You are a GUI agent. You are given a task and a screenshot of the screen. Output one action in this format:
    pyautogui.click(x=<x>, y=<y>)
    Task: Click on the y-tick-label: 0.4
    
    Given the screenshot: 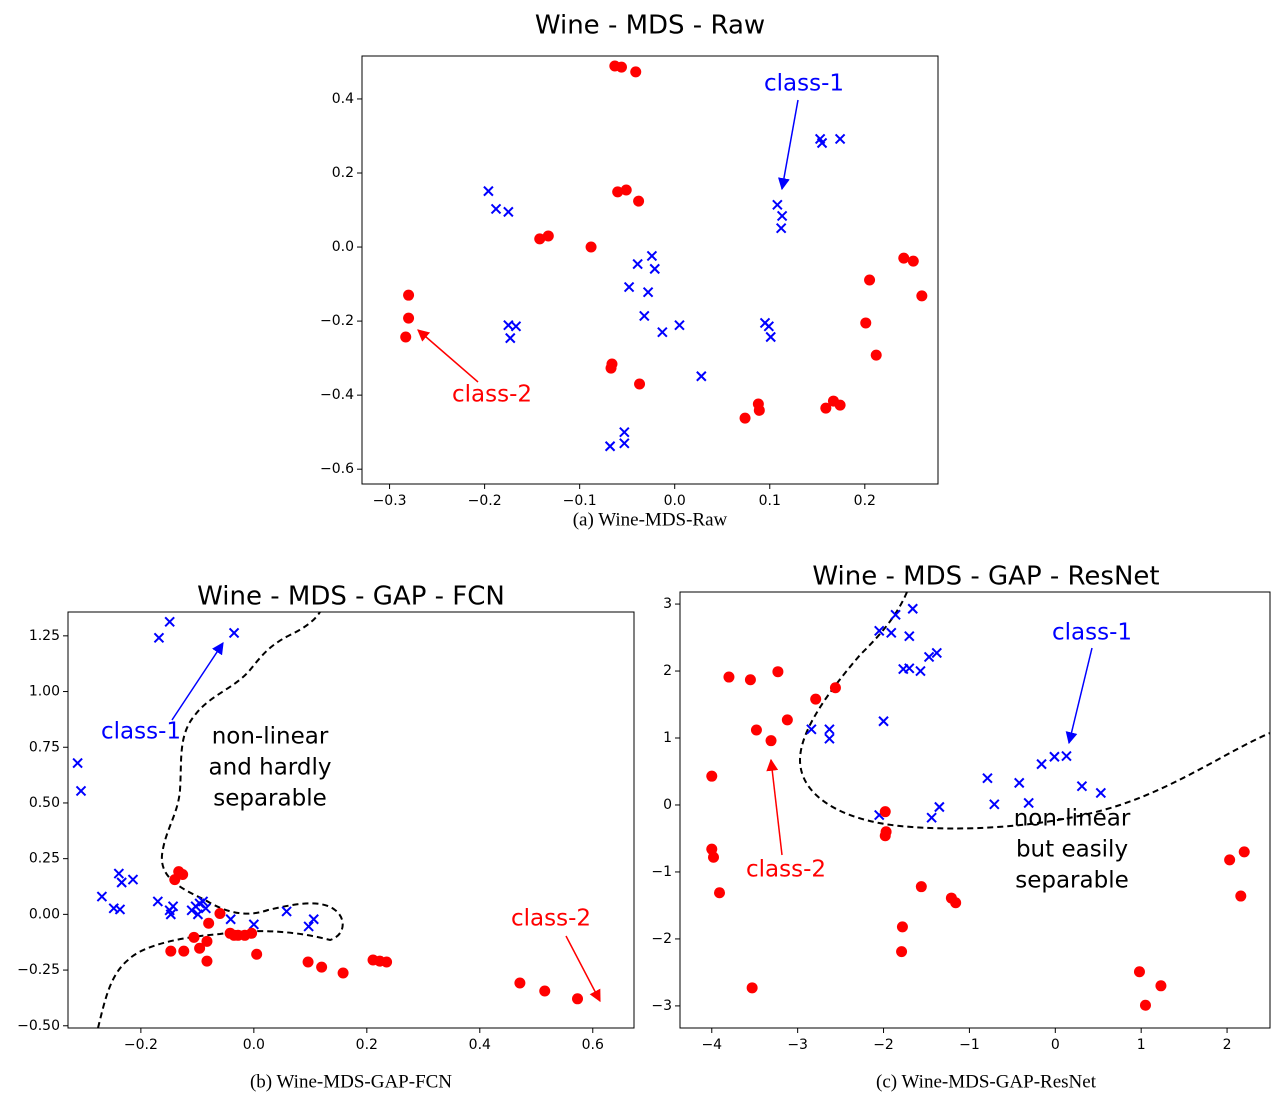 What is the action you would take?
    pyautogui.click(x=343, y=99)
    